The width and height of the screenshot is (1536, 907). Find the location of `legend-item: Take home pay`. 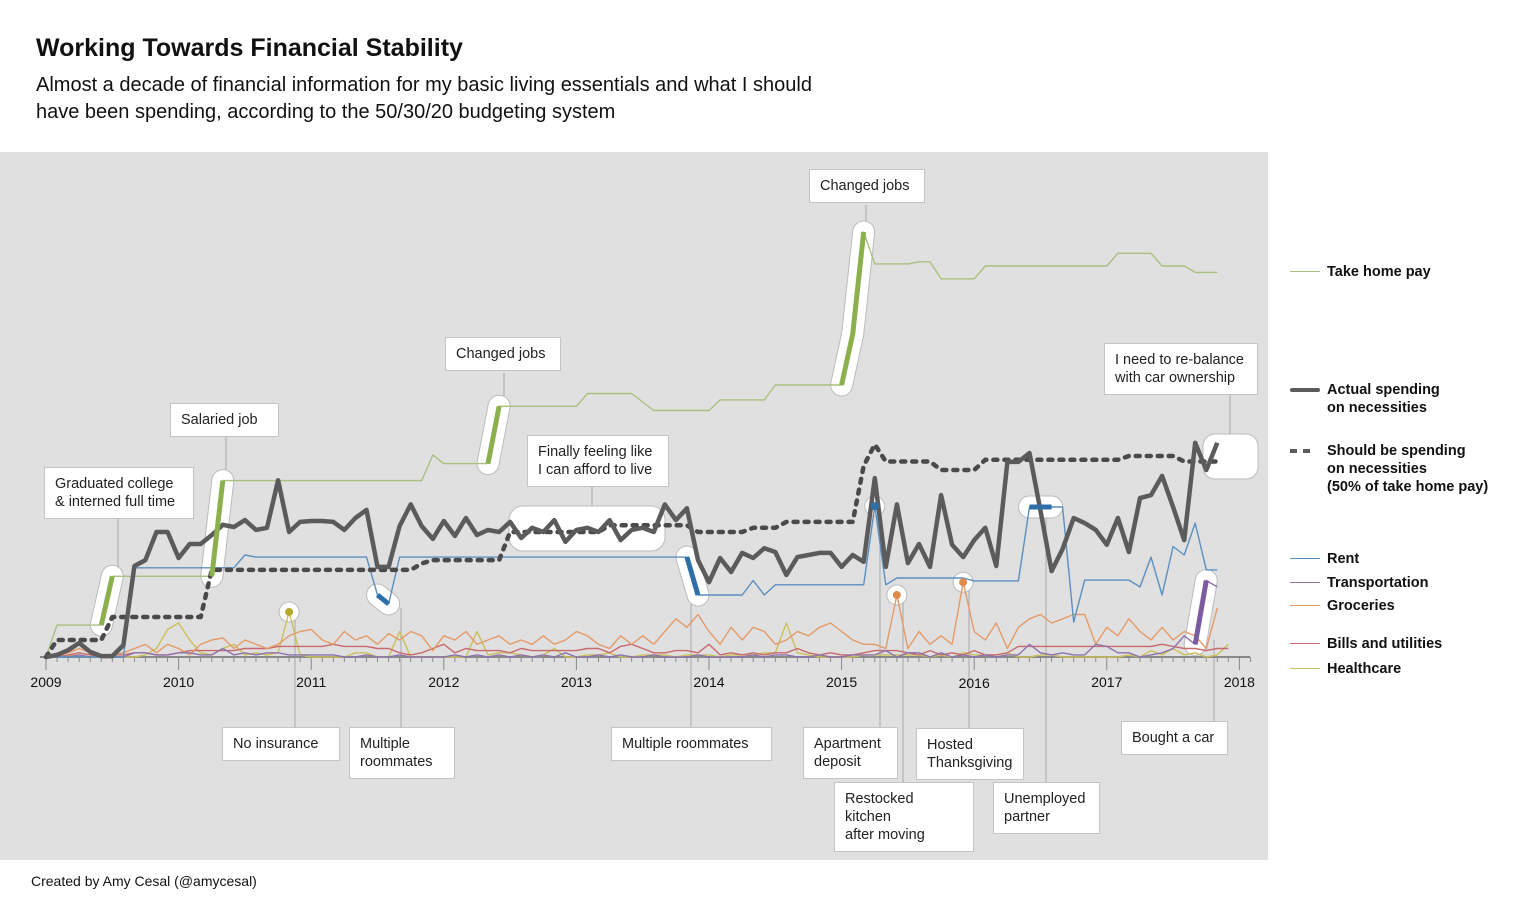

legend-item: Take home pay is located at coordinates (1360, 272).